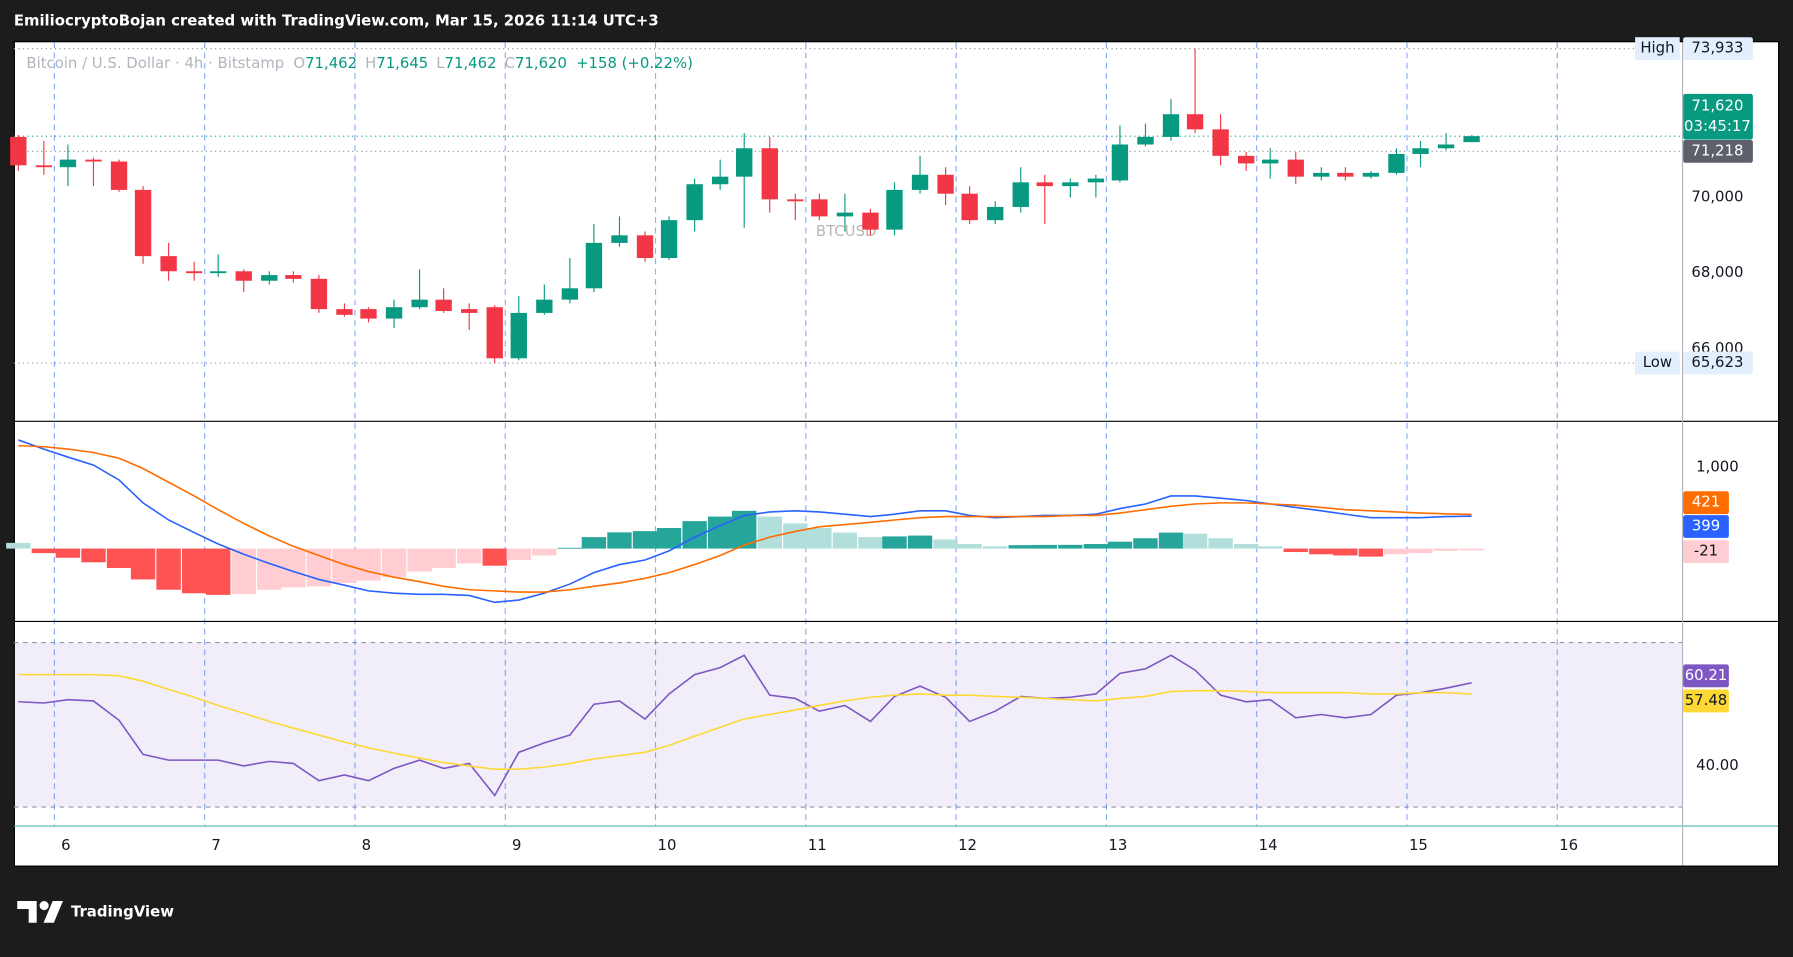 The image size is (1793, 957). What do you see at coordinates (1568, 845) in the screenshot?
I see `x-tick-label: 16` at bounding box center [1568, 845].